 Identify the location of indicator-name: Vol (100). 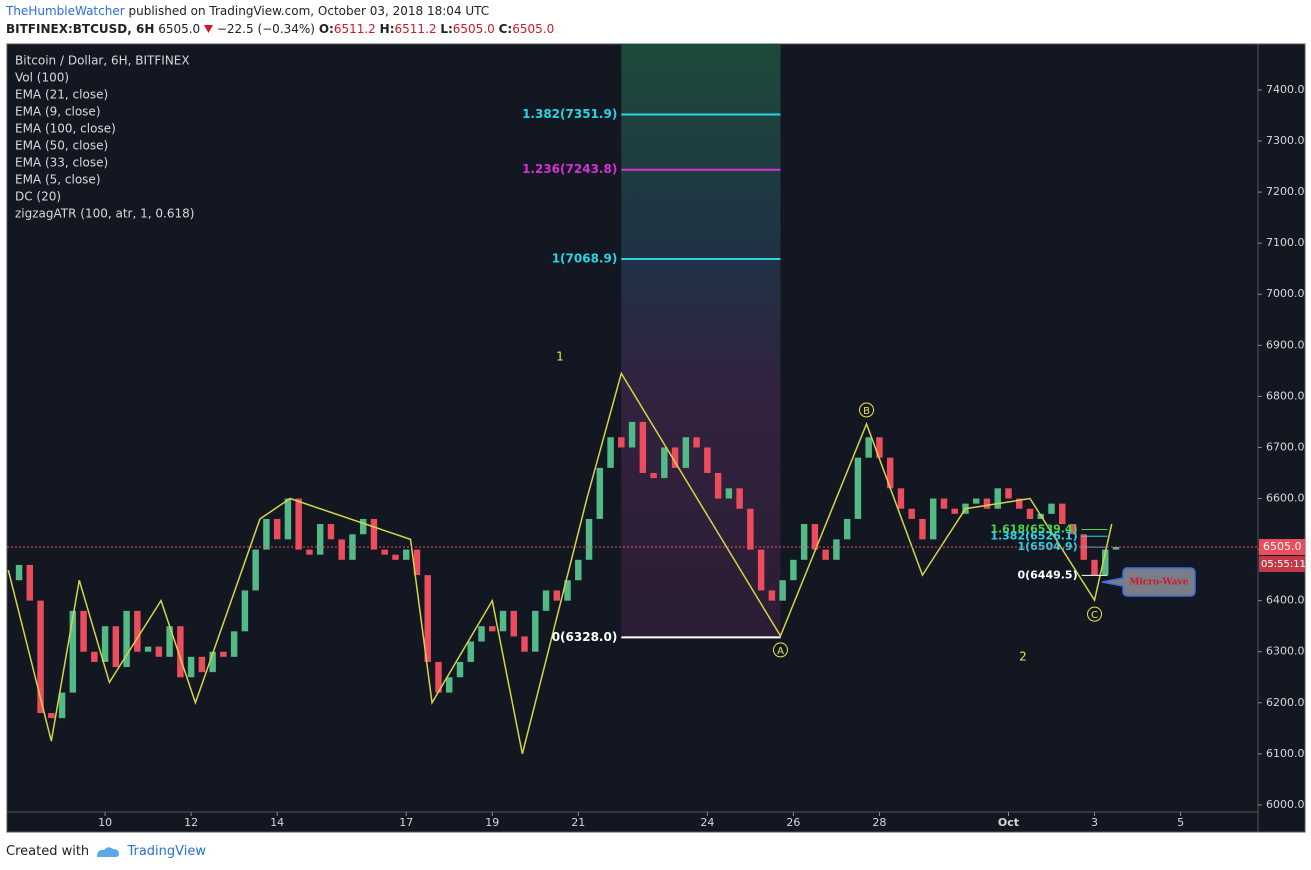
(42, 78).